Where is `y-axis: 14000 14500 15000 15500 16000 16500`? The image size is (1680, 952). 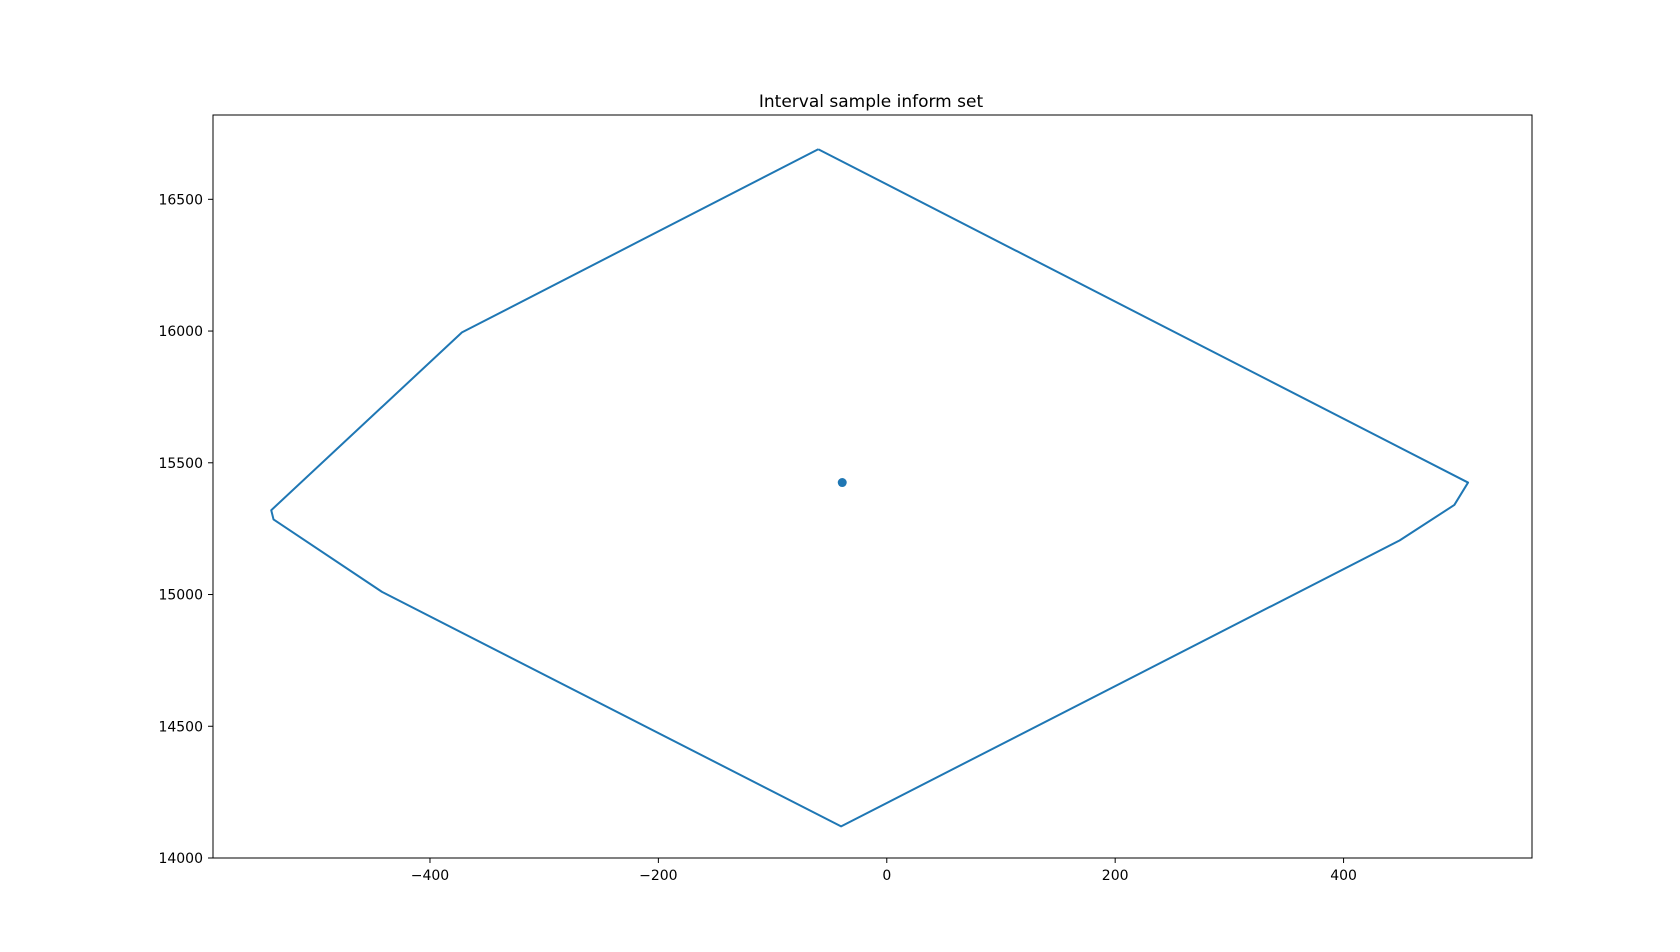 y-axis: 14000 14500 15000 15500 16000 16500 is located at coordinates (185, 529).